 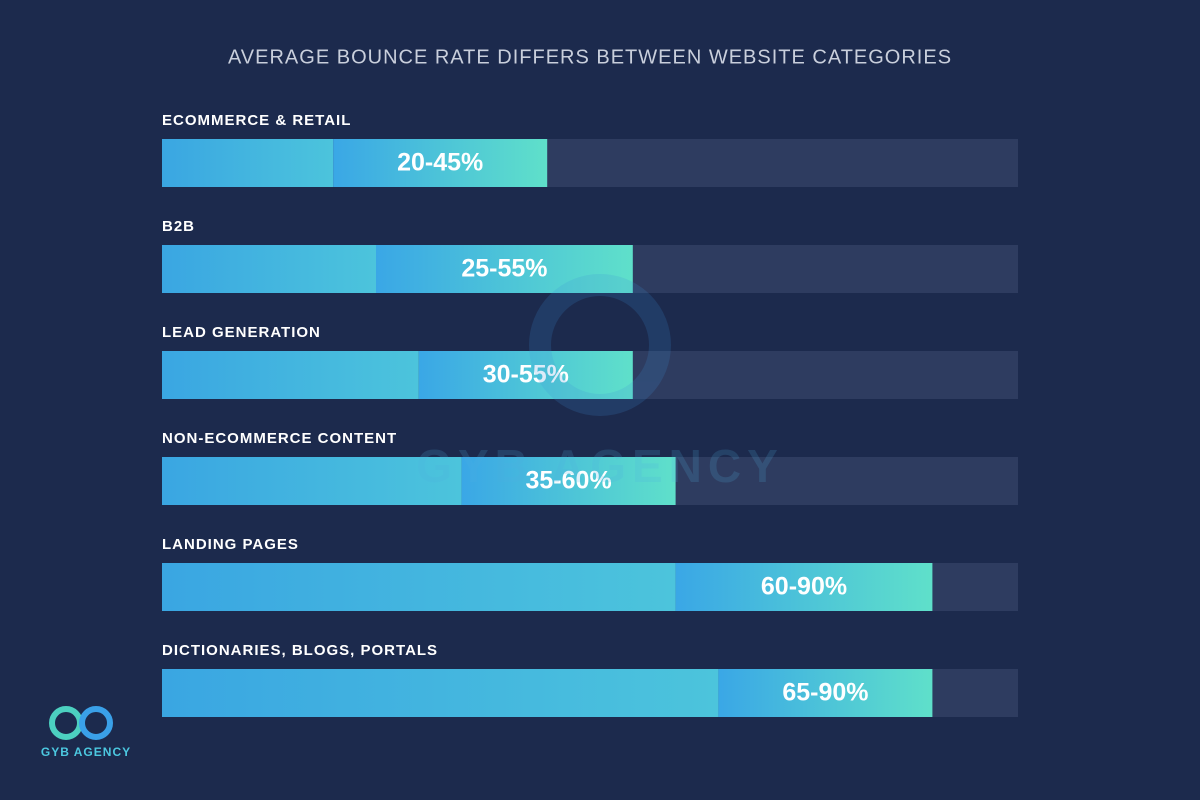 What do you see at coordinates (230, 544) in the screenshot?
I see `category-label: LANDING PAGES` at bounding box center [230, 544].